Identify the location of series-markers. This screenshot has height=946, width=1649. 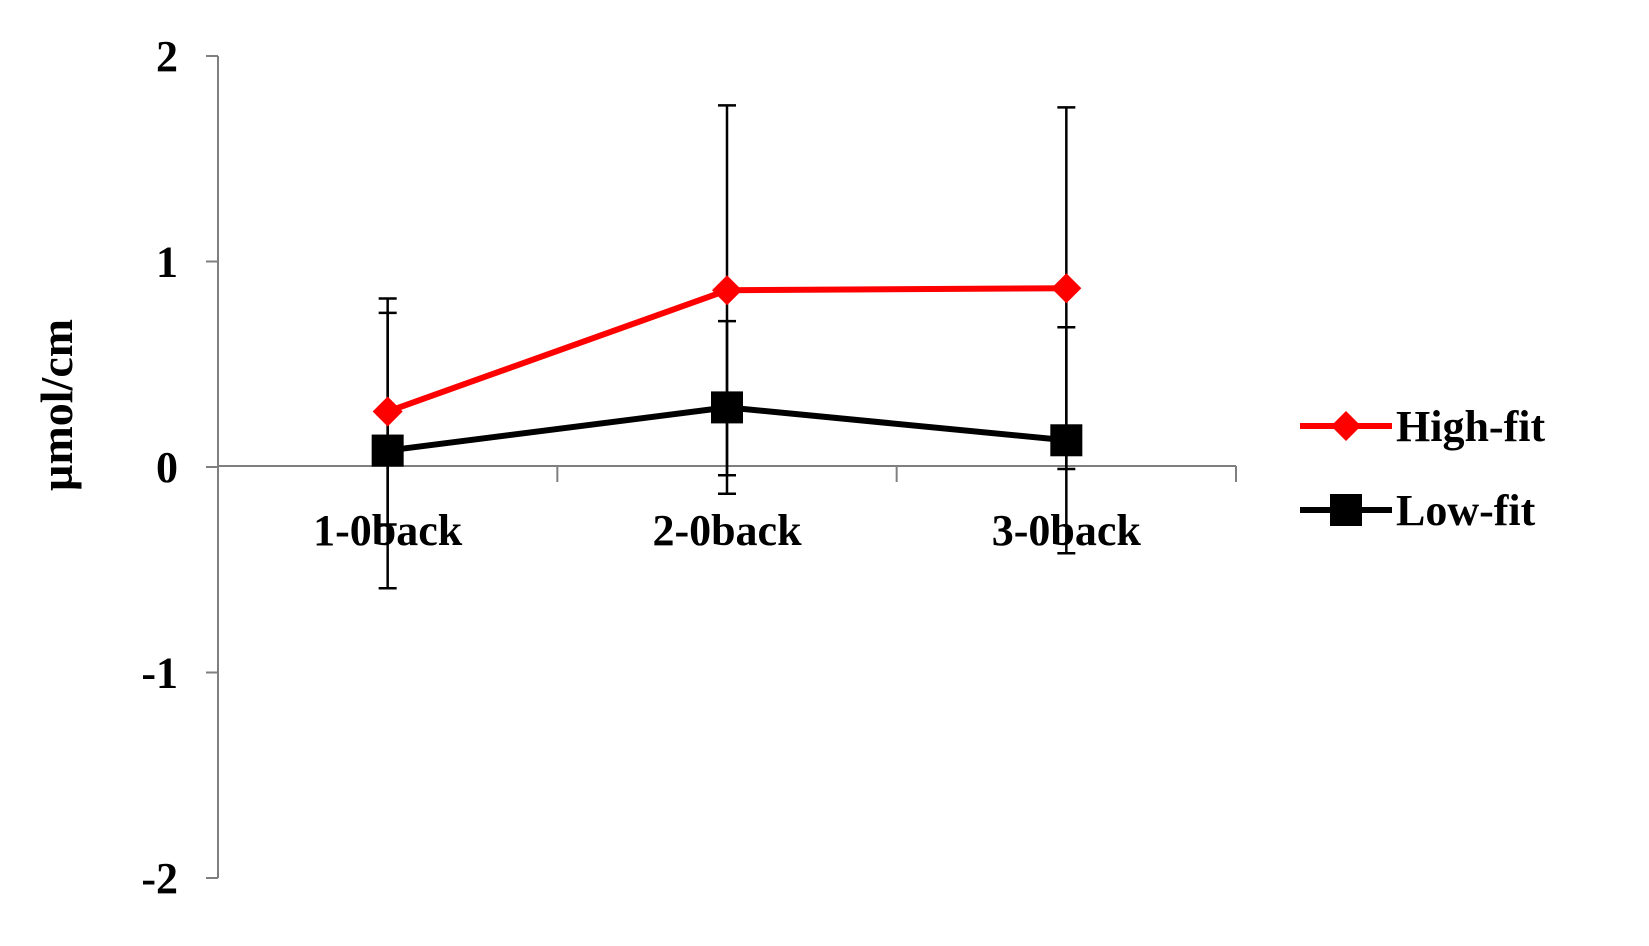
(727, 370).